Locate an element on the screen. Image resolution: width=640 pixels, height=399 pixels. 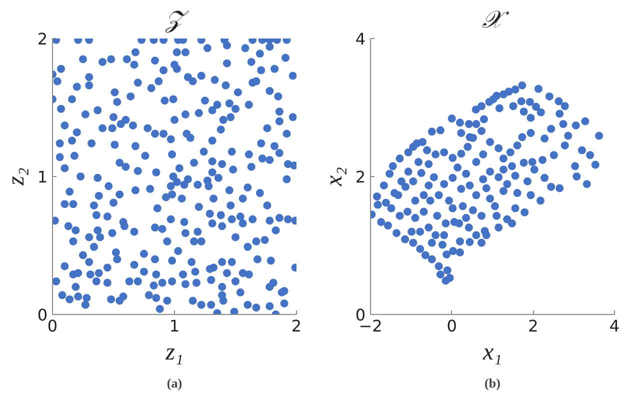
x-tick-label: 0 is located at coordinates (451, 326).